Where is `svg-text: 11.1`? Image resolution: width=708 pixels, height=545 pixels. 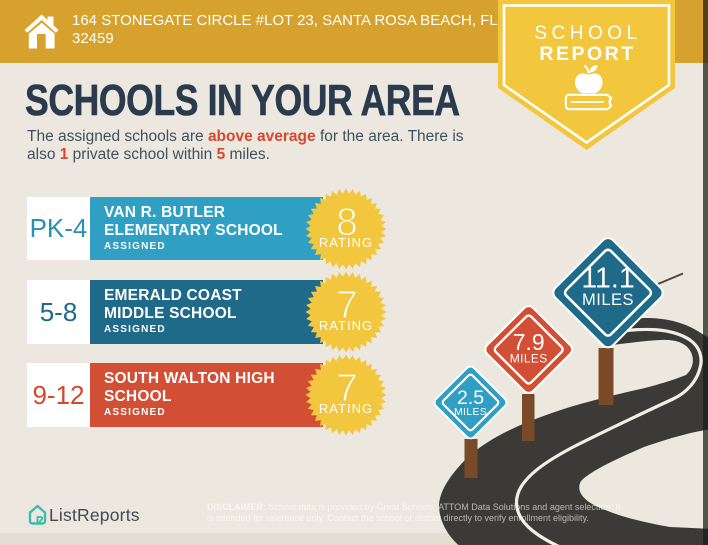 svg-text: 11.1 is located at coordinates (607, 279).